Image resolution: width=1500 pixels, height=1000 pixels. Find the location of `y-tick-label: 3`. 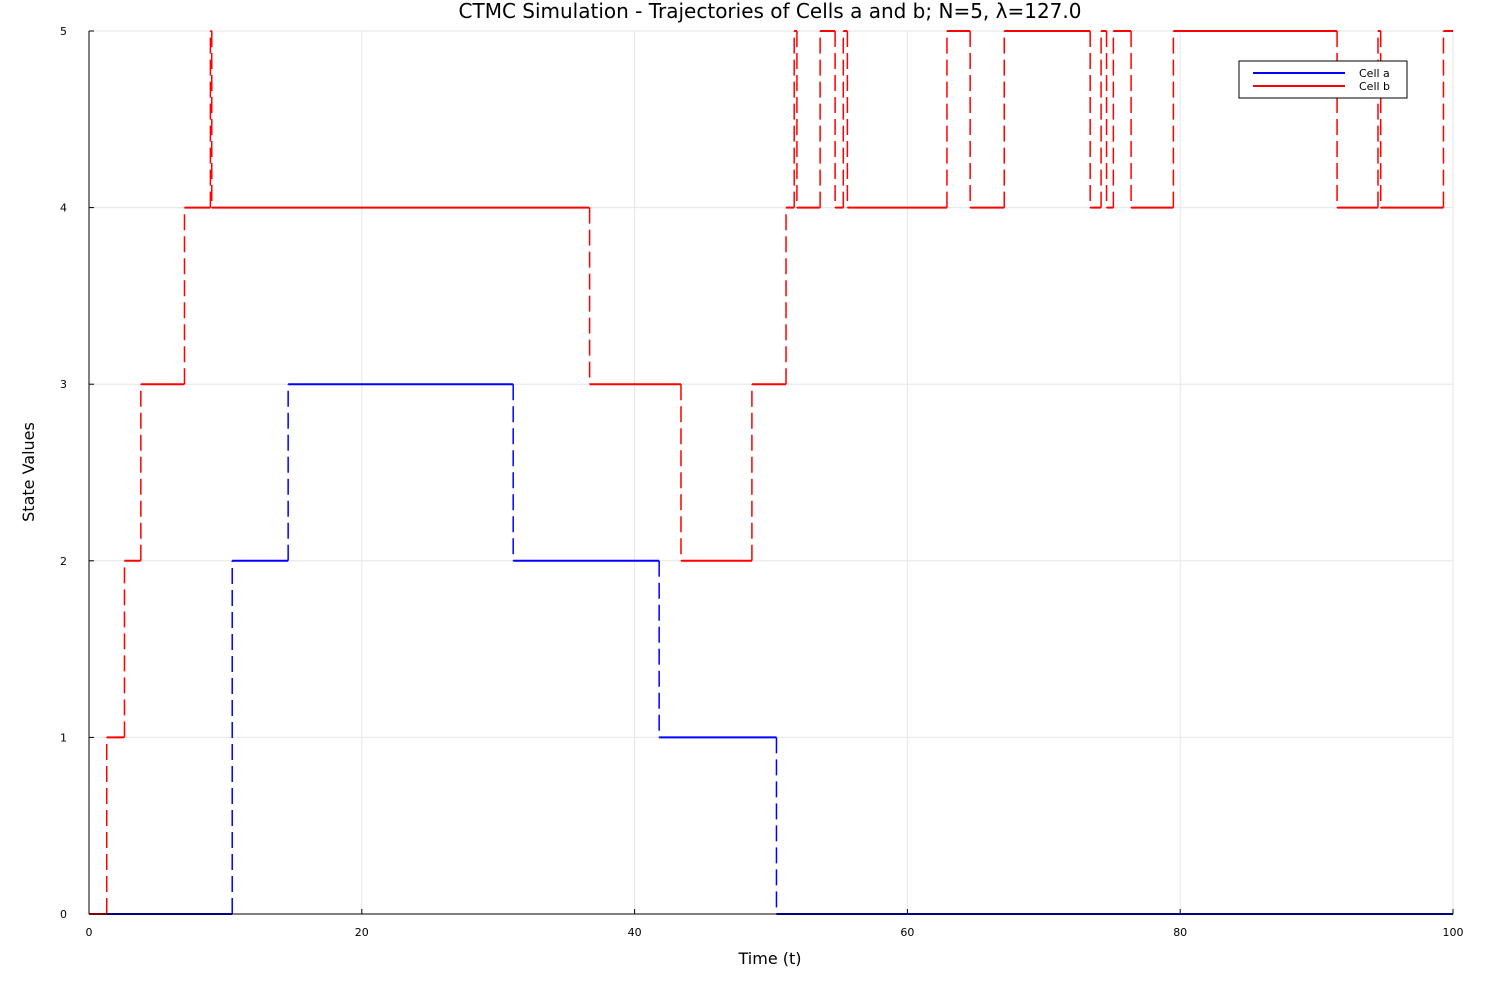

y-tick-label: 3 is located at coordinates (63, 384).